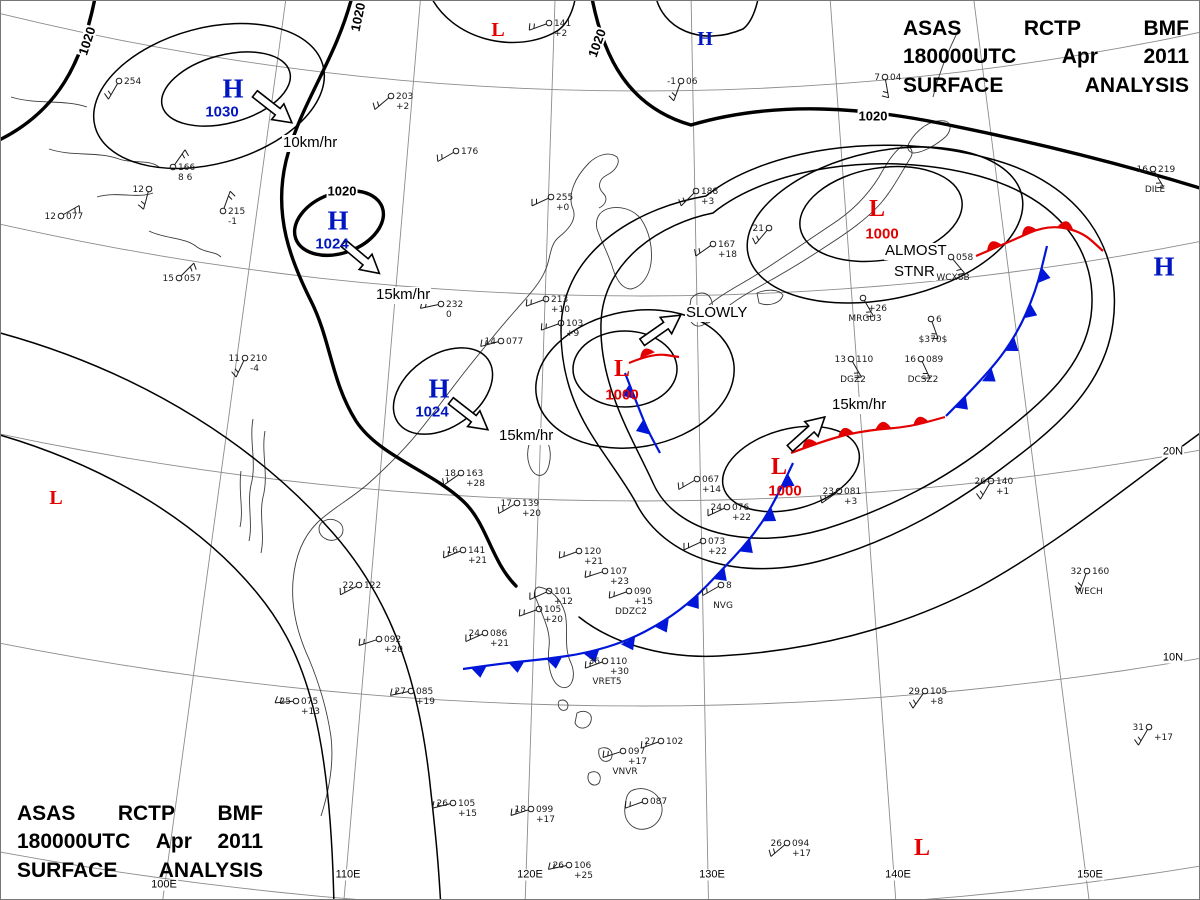 This screenshot has width=1200, height=900. Describe the element at coordinates (606, 682) in the screenshot. I see `station-callsign: VRET5` at that location.